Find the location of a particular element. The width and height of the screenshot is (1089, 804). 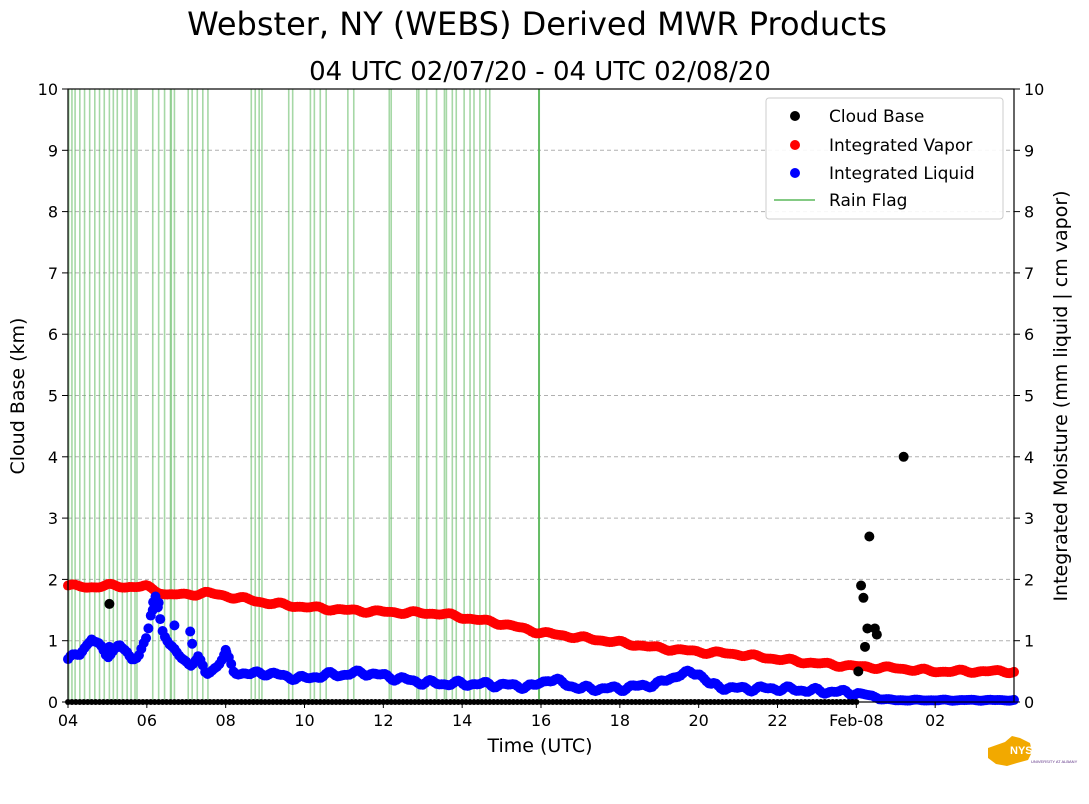

y-tick-label-left: 9 is located at coordinates (53, 150).